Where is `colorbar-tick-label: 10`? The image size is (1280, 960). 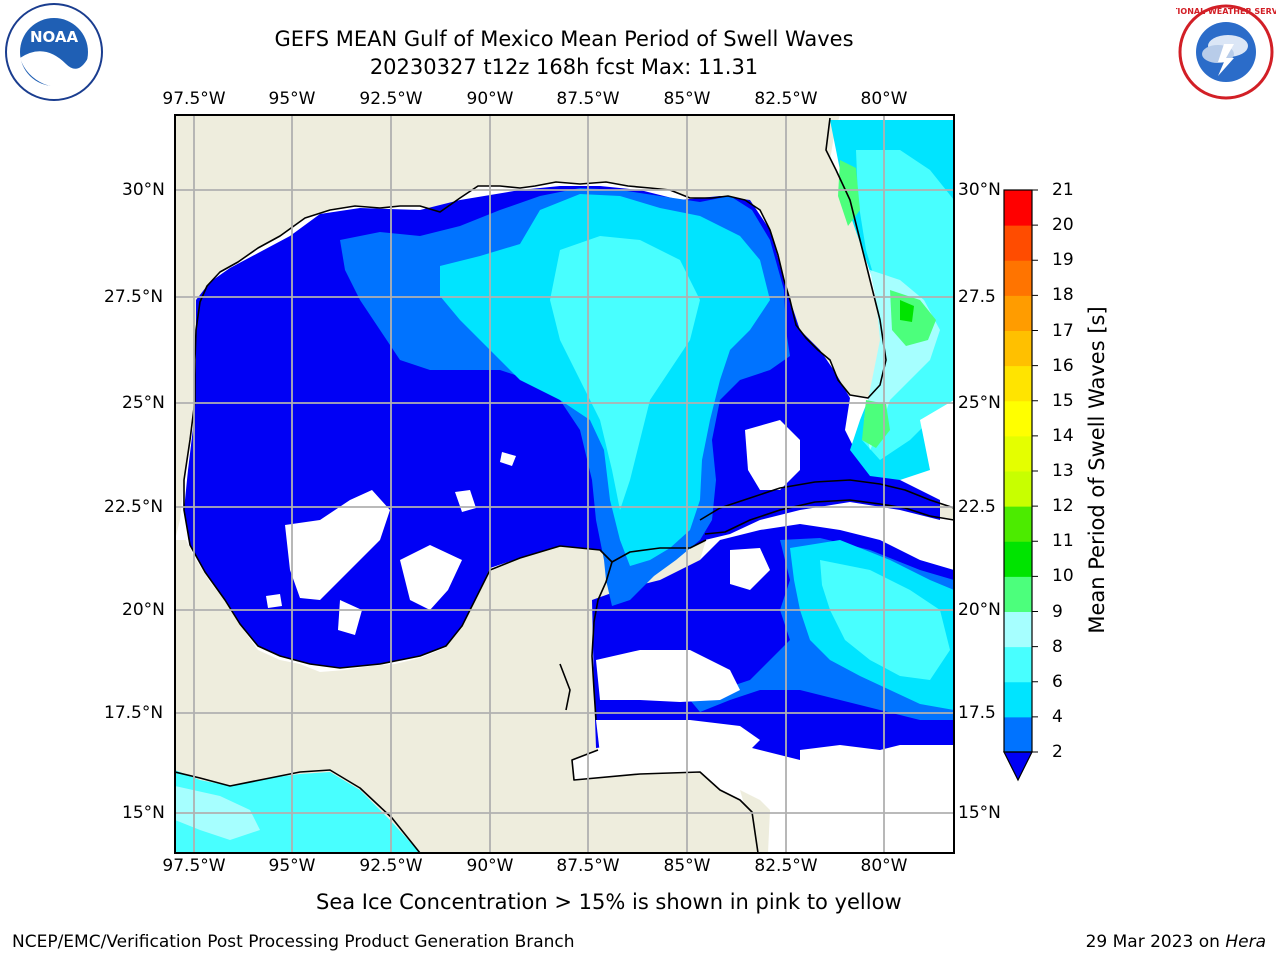 colorbar-tick-label: 10 is located at coordinates (1063, 576).